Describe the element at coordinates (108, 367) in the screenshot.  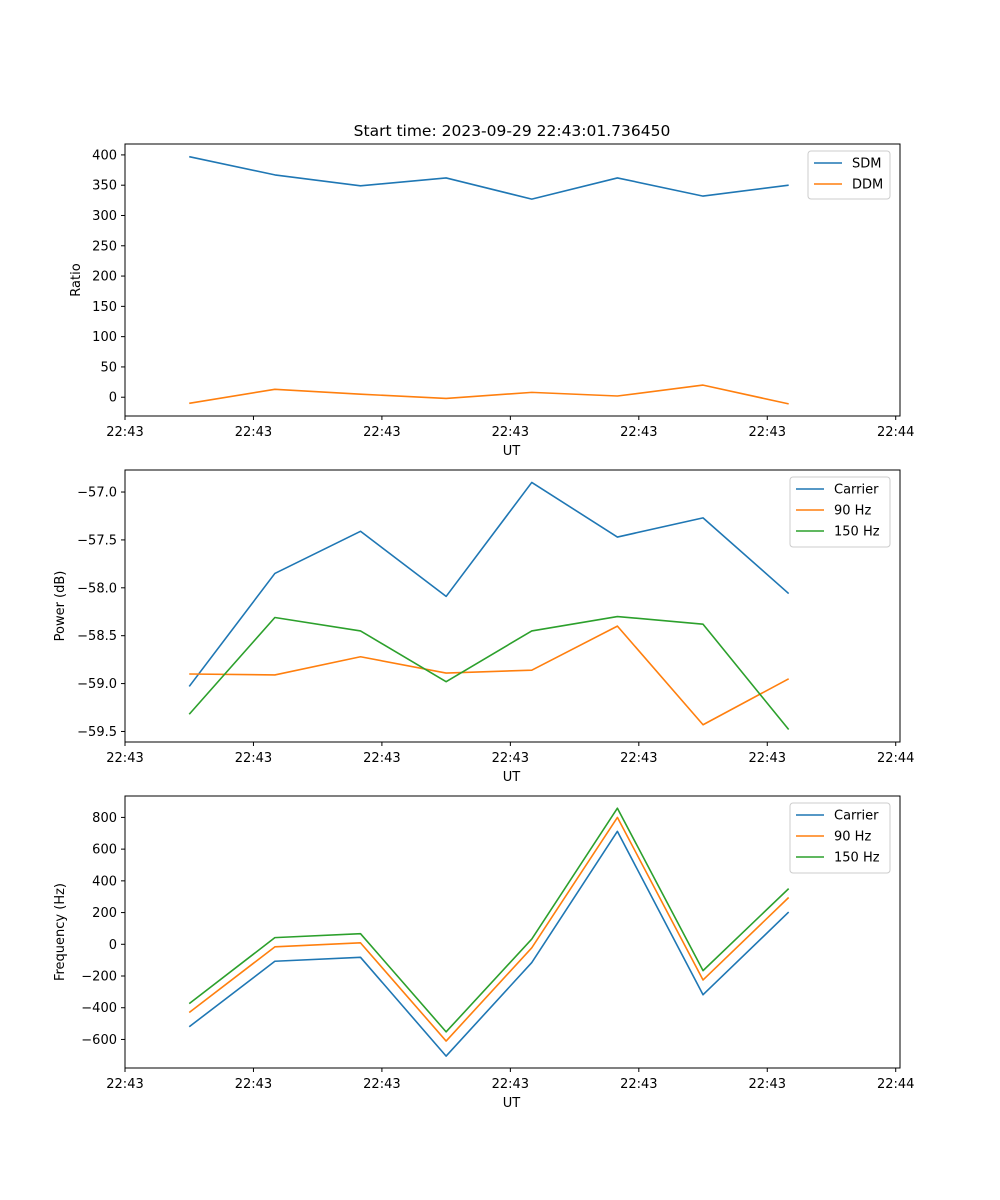
I see `y-tick-label: 50` at that location.